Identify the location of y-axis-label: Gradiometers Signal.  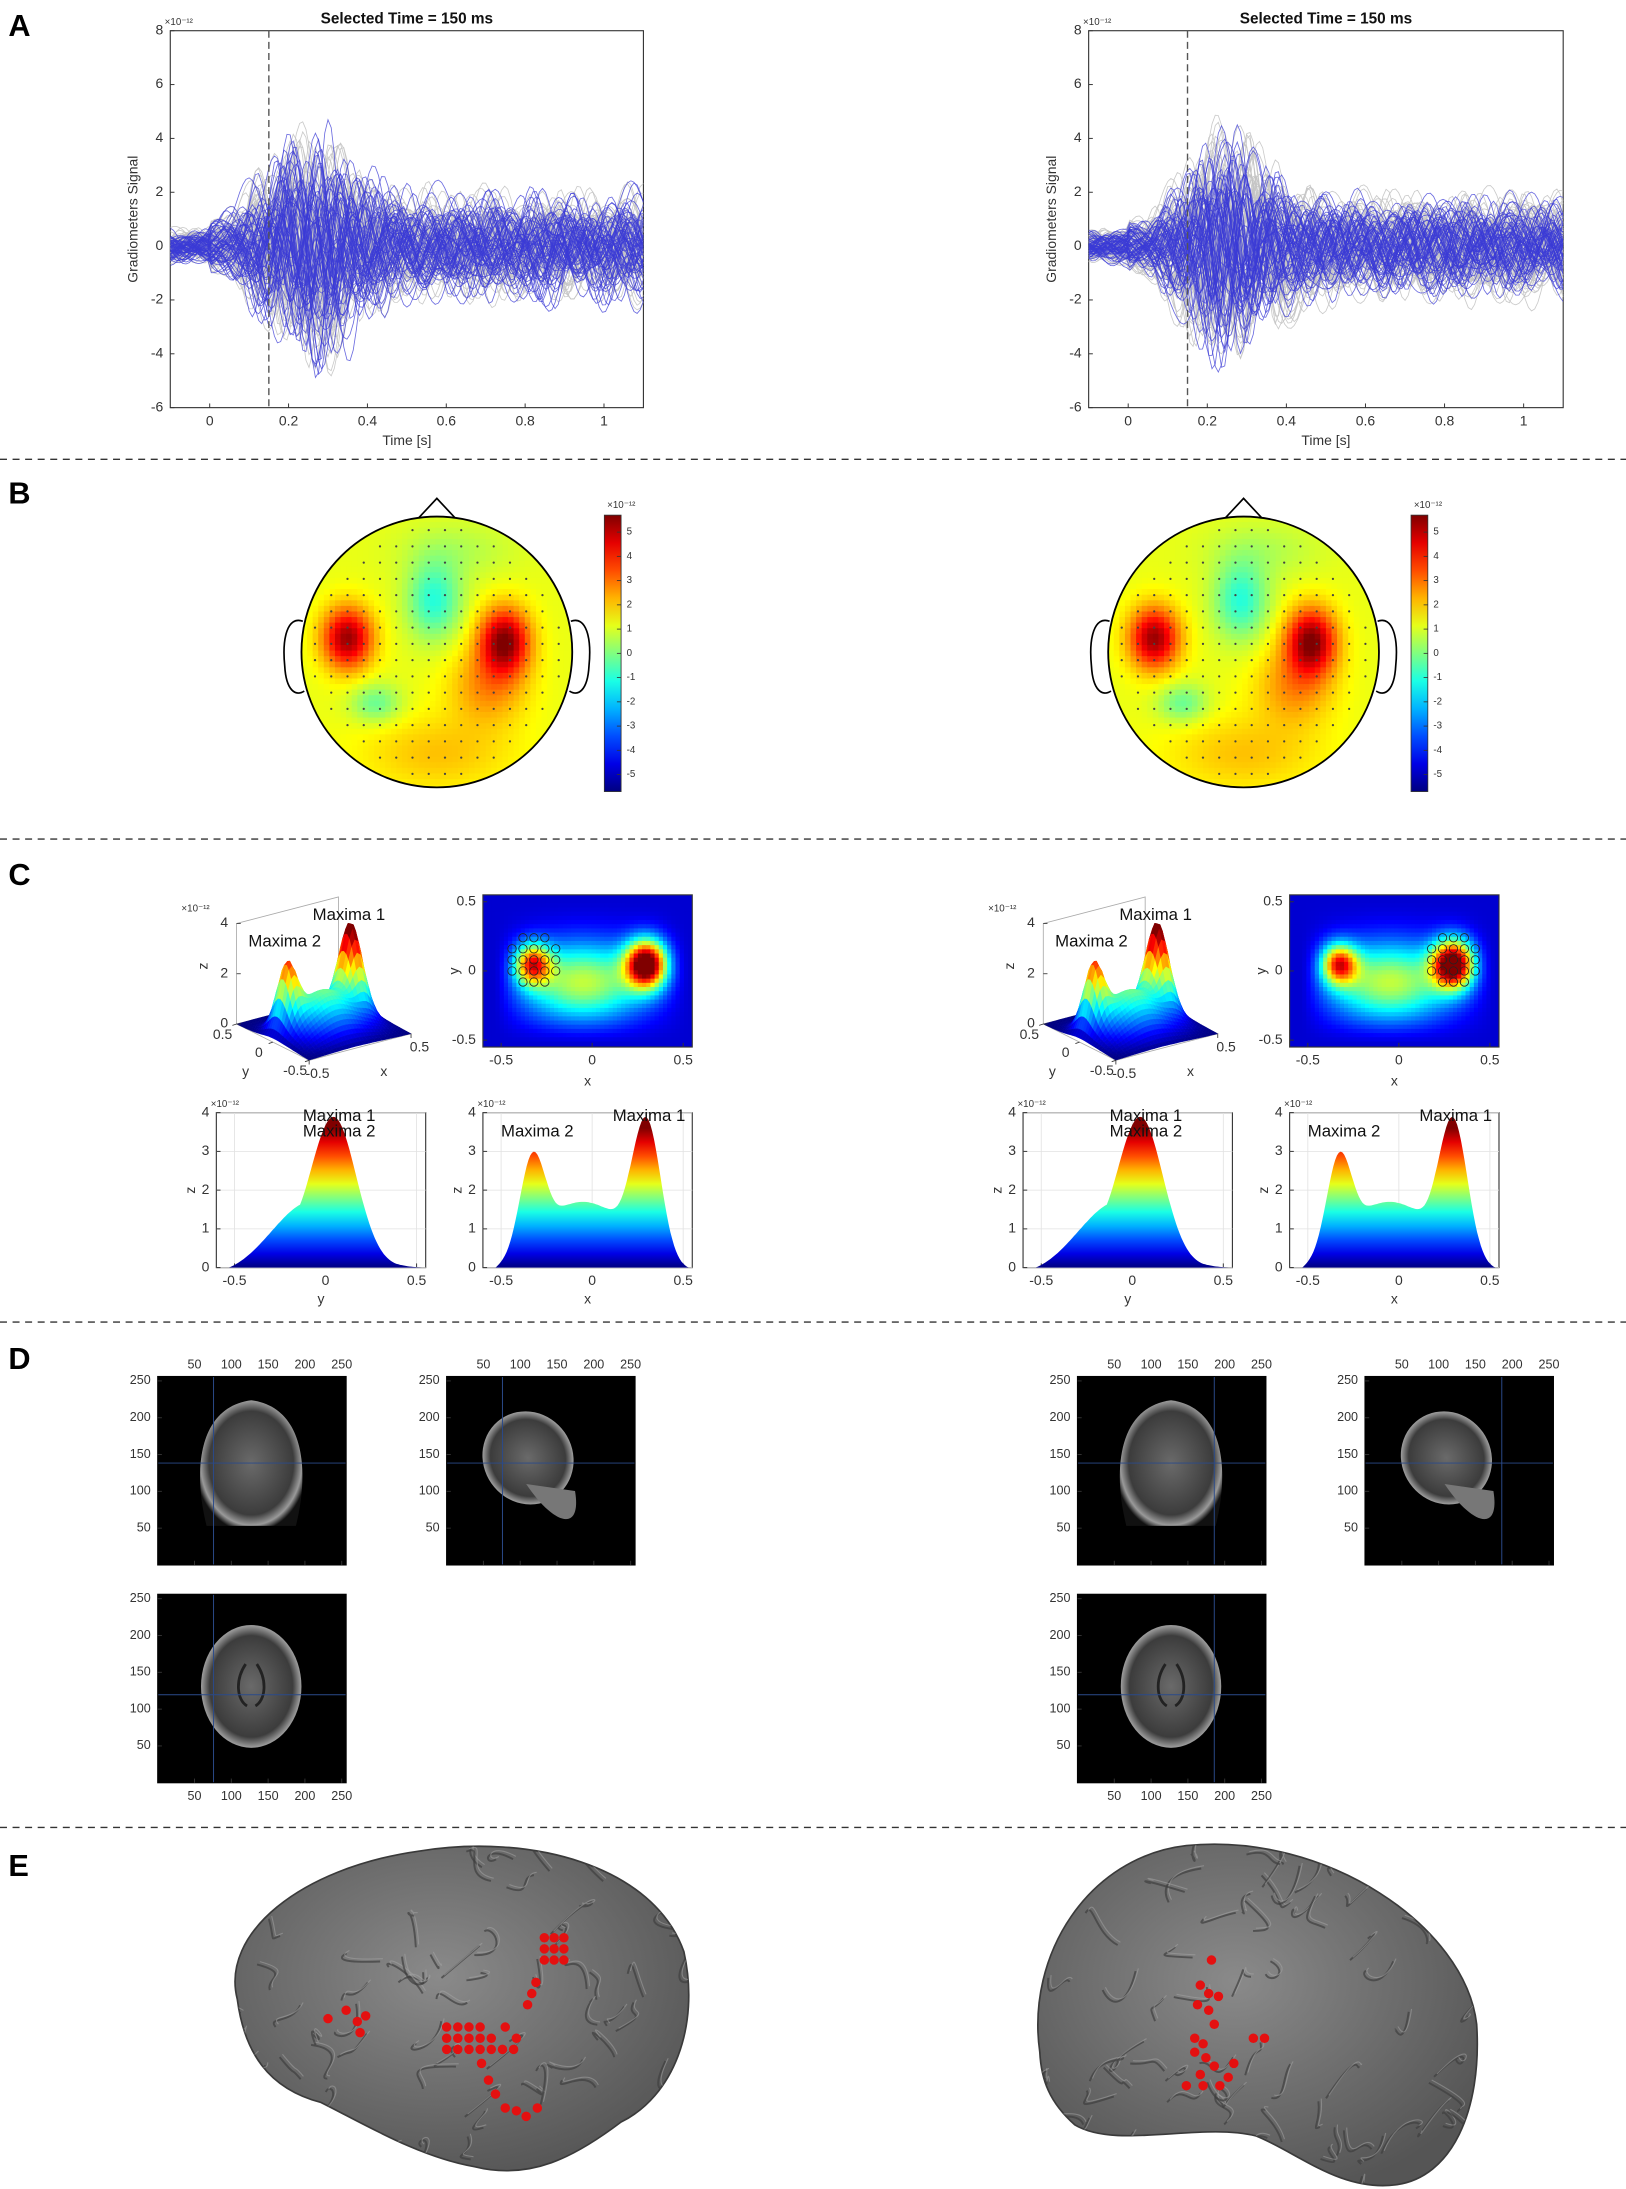
(133, 219).